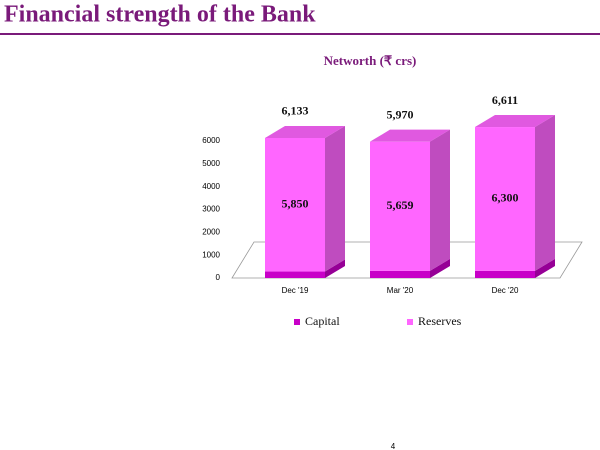 The width and height of the screenshot is (600, 450). What do you see at coordinates (505, 100) in the screenshot?
I see `total-label: 6,611` at bounding box center [505, 100].